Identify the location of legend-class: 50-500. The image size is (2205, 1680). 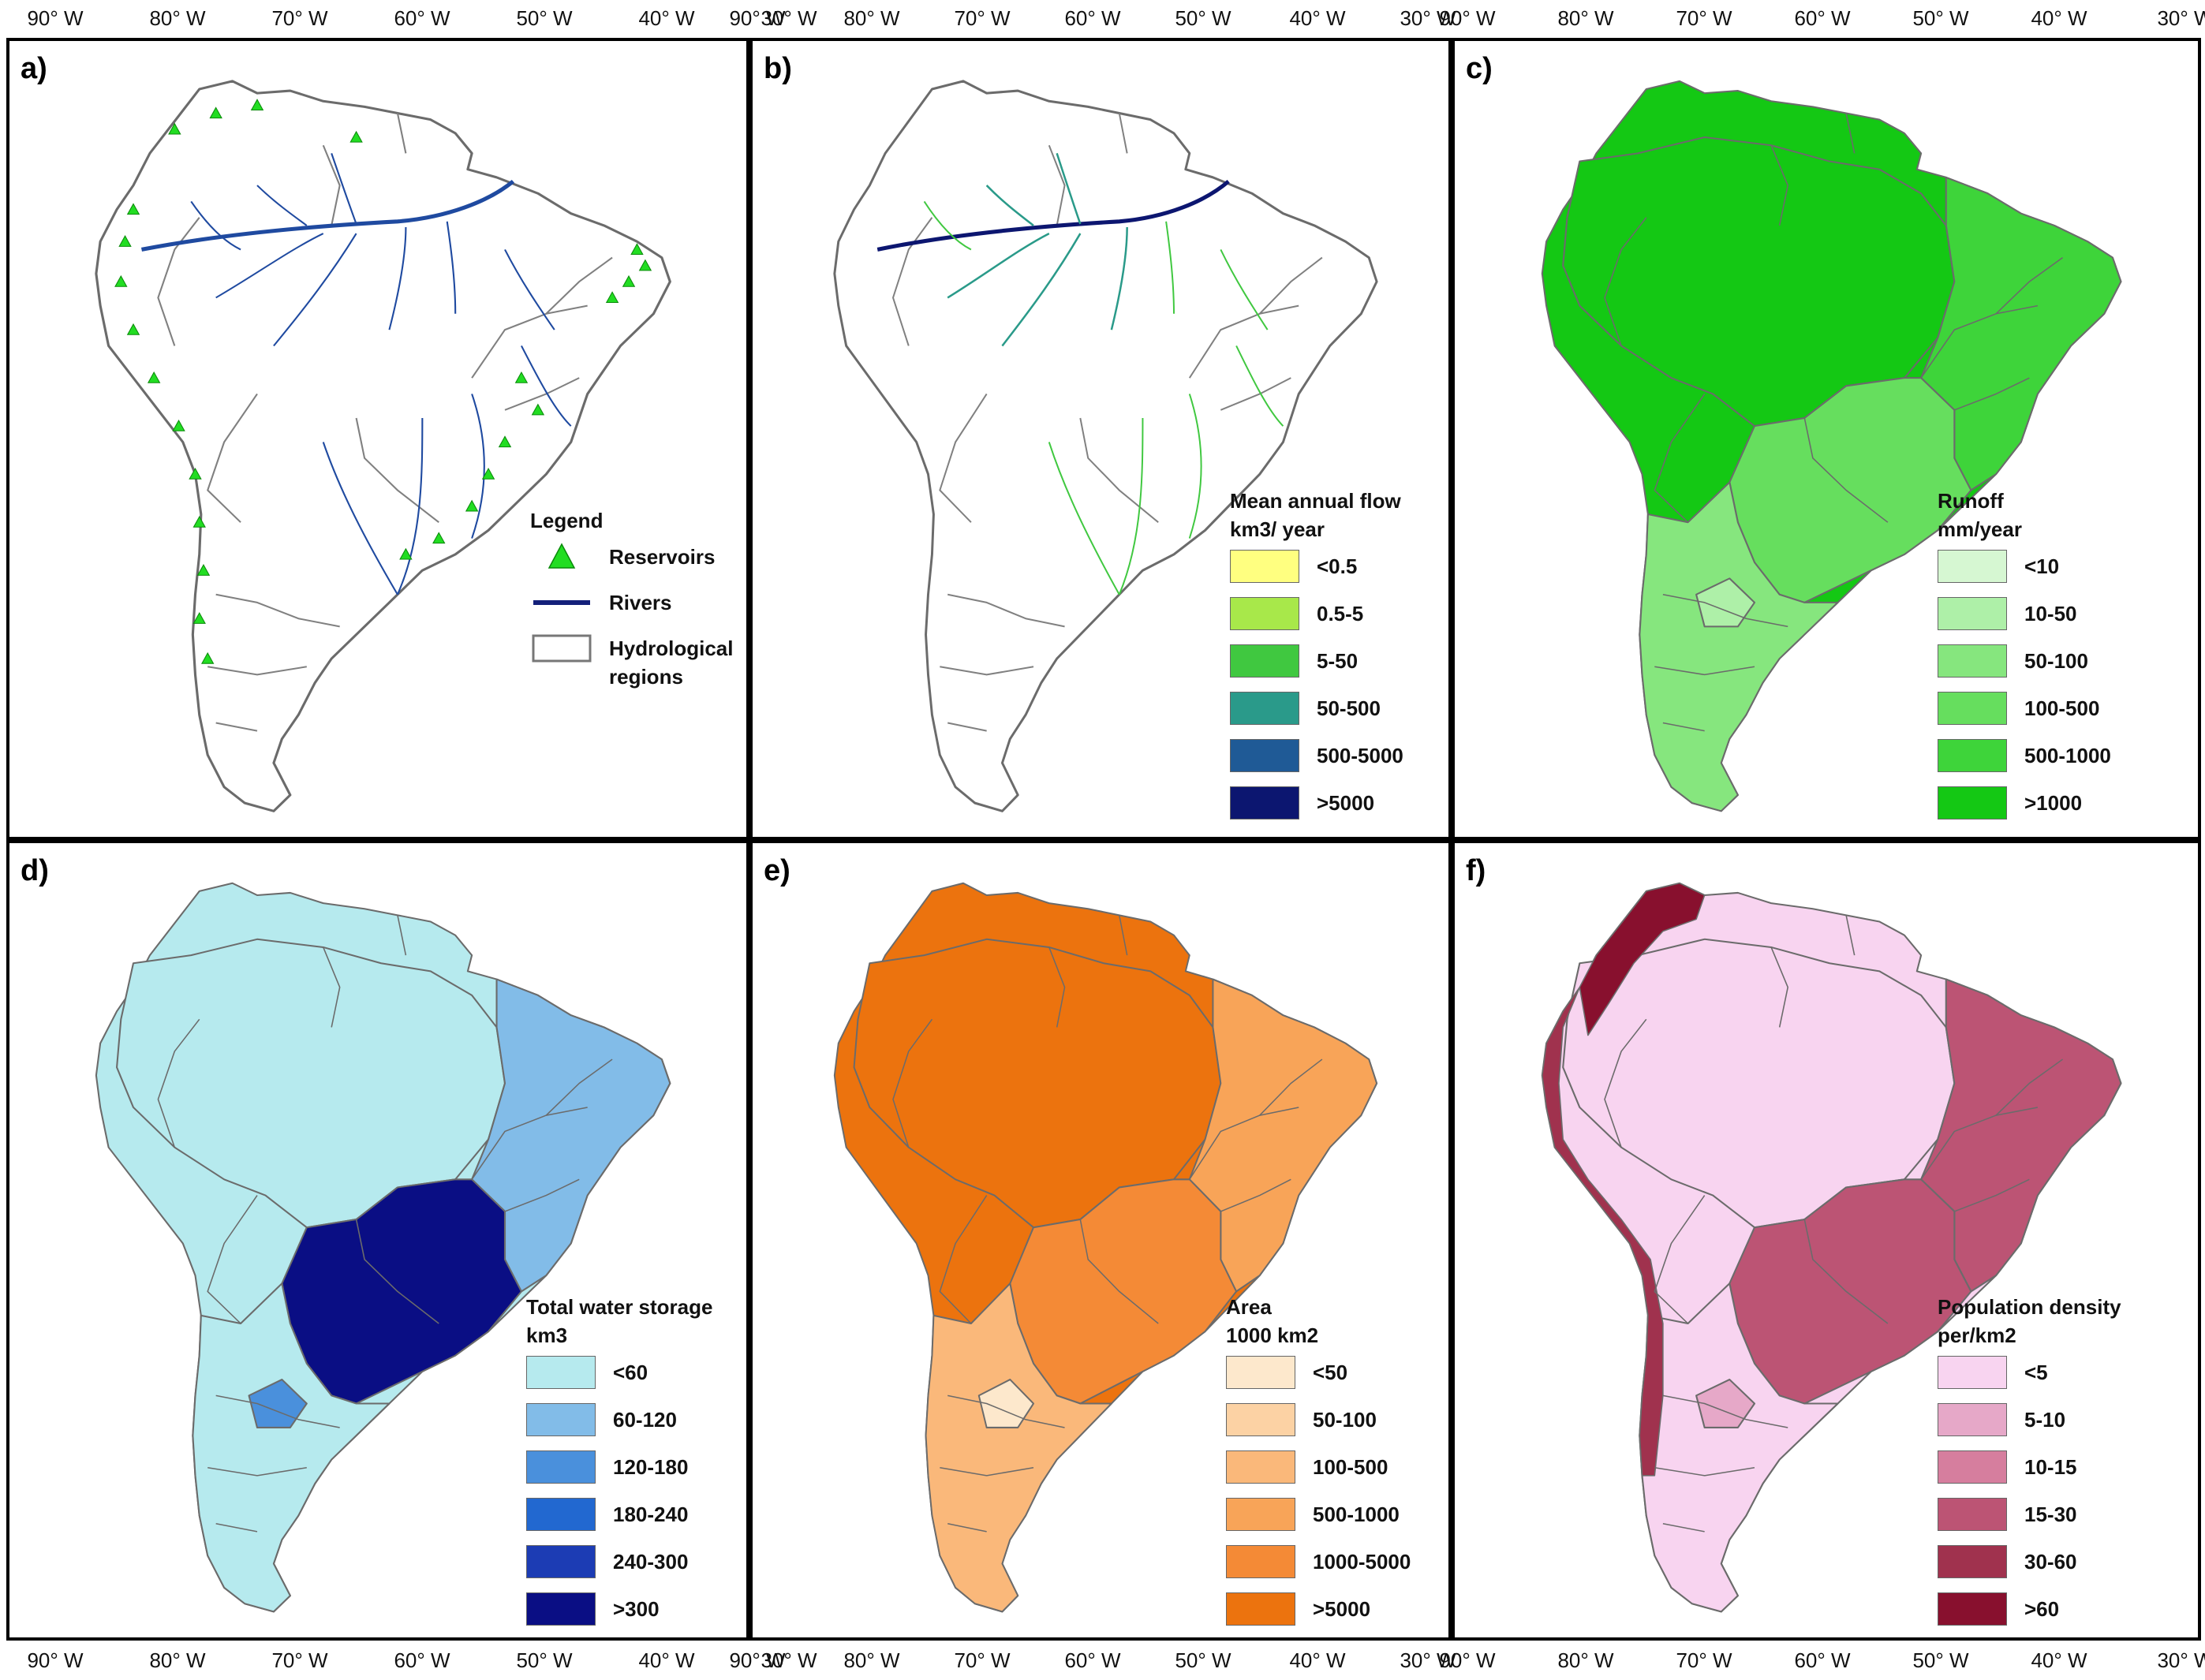
(1315, 709).